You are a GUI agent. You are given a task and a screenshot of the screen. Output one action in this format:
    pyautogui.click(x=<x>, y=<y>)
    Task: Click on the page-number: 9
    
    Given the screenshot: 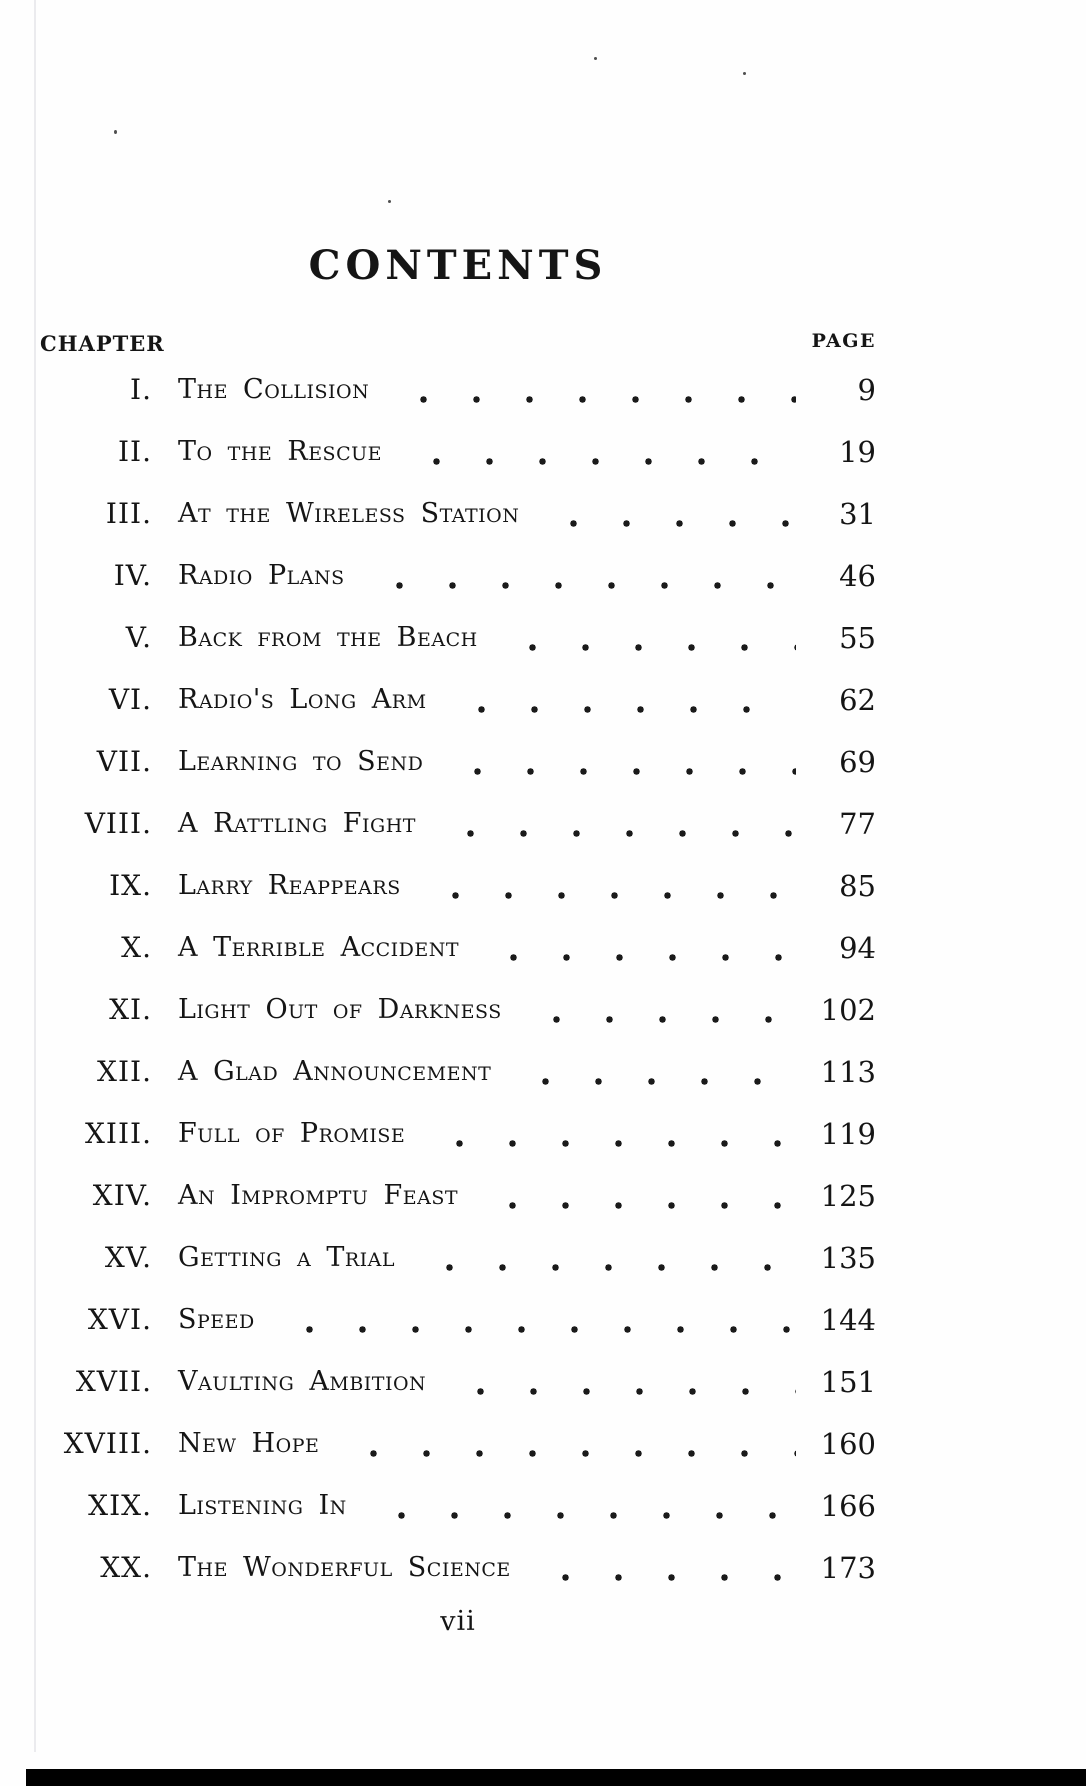 What is the action you would take?
    pyautogui.click(x=866, y=390)
    